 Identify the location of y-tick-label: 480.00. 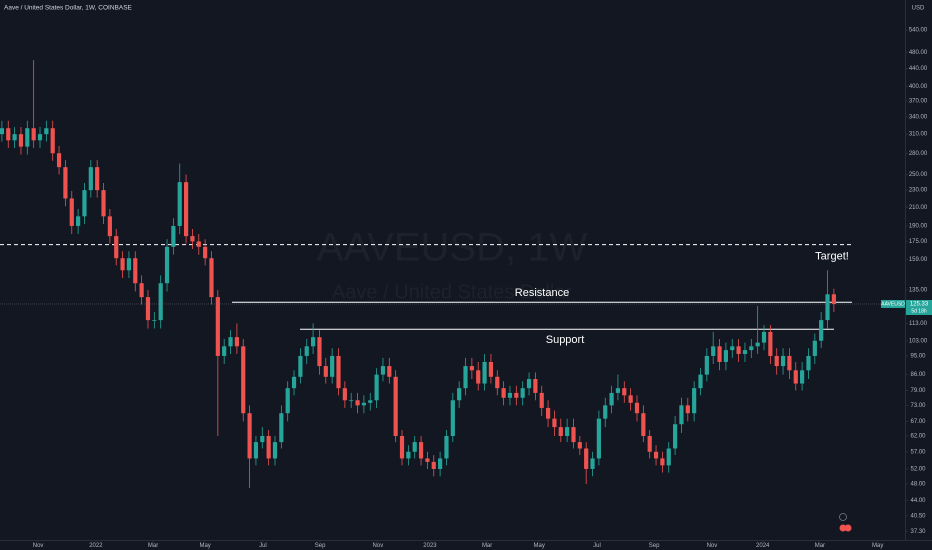
(918, 53).